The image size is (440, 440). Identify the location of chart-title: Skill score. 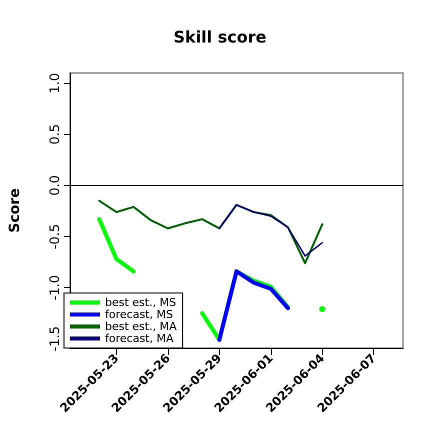
(220, 37).